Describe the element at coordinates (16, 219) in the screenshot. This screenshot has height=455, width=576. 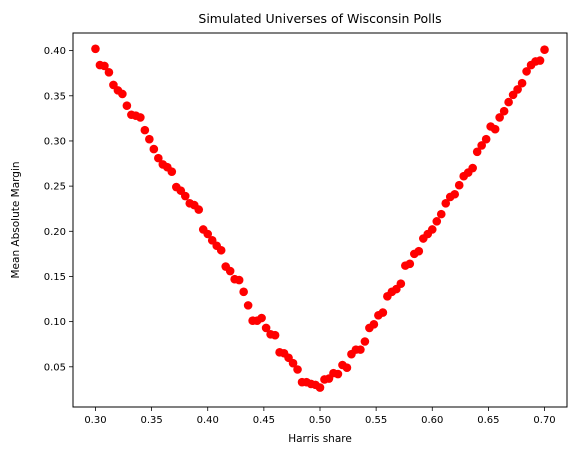
I see `y-axis-title: Mean Absolute Margin` at that location.